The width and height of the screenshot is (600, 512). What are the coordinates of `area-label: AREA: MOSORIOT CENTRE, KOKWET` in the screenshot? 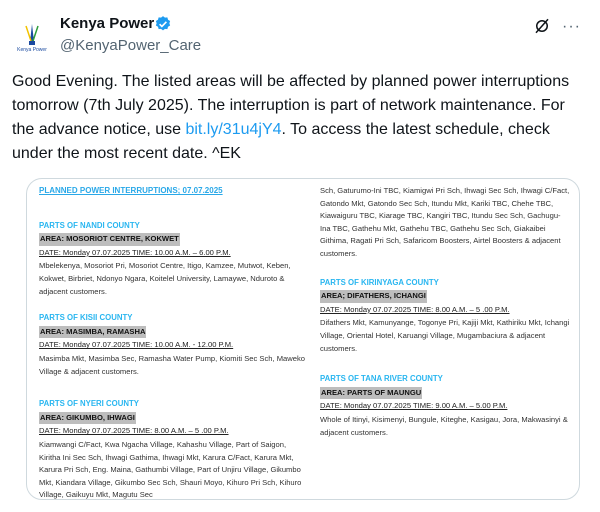 It's located at (109, 239).